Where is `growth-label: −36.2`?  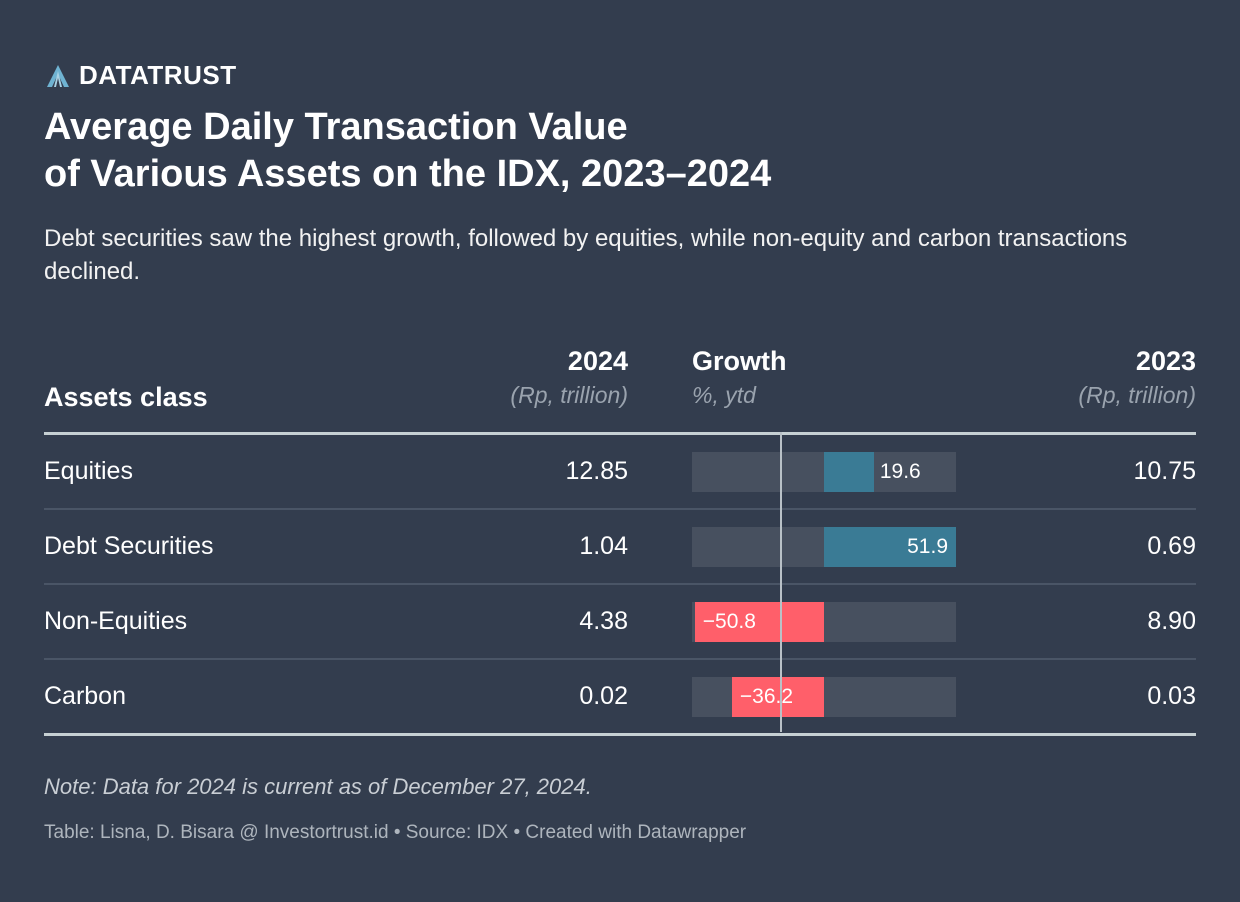
growth-label: −36.2 is located at coordinates (766, 696).